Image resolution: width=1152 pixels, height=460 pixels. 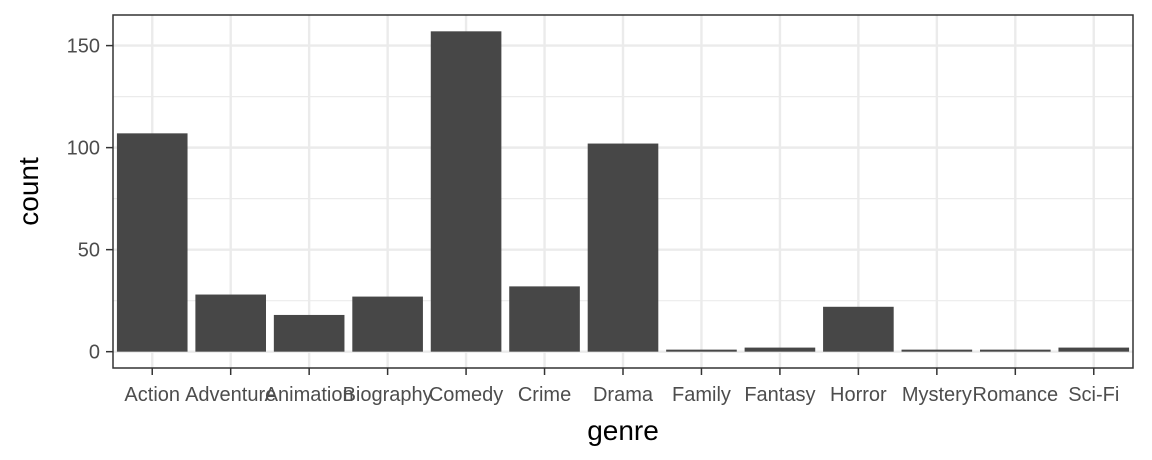 I want to click on x-tick-label: Animation, so click(x=309, y=395).